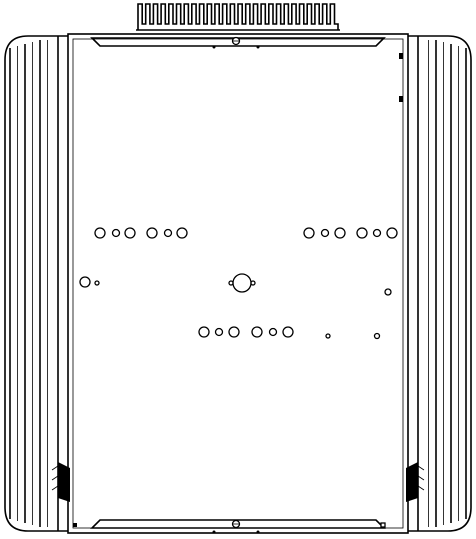 The height and width of the screenshot is (539, 476). What do you see at coordinates (401, 56) in the screenshot?
I see `latch-upper` at bounding box center [401, 56].